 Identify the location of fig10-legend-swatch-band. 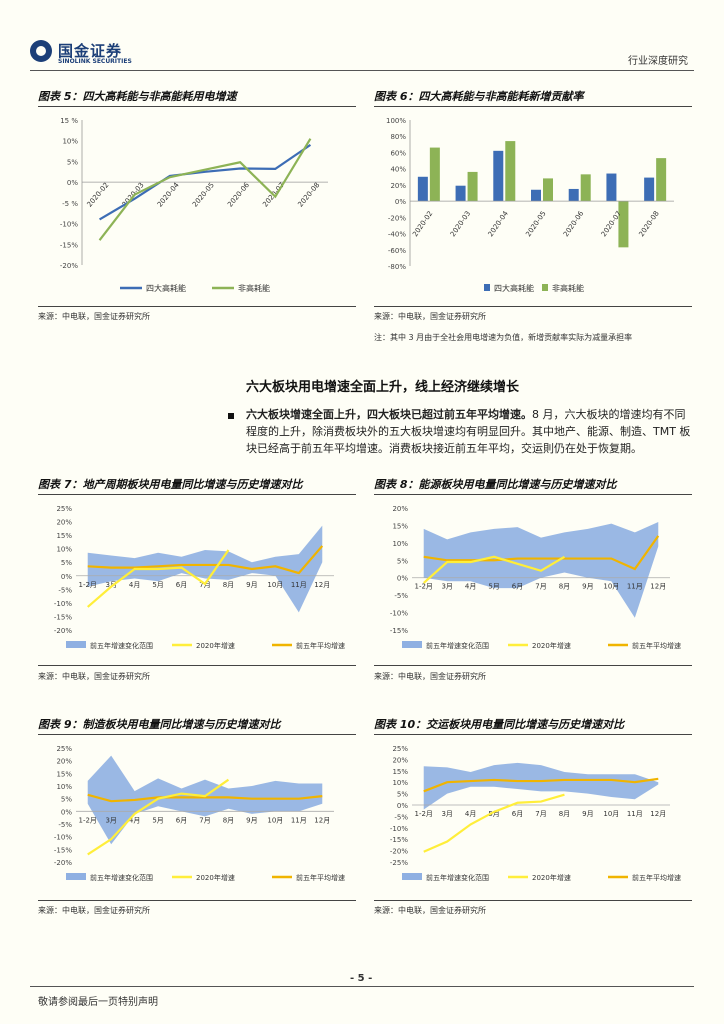
(412, 876).